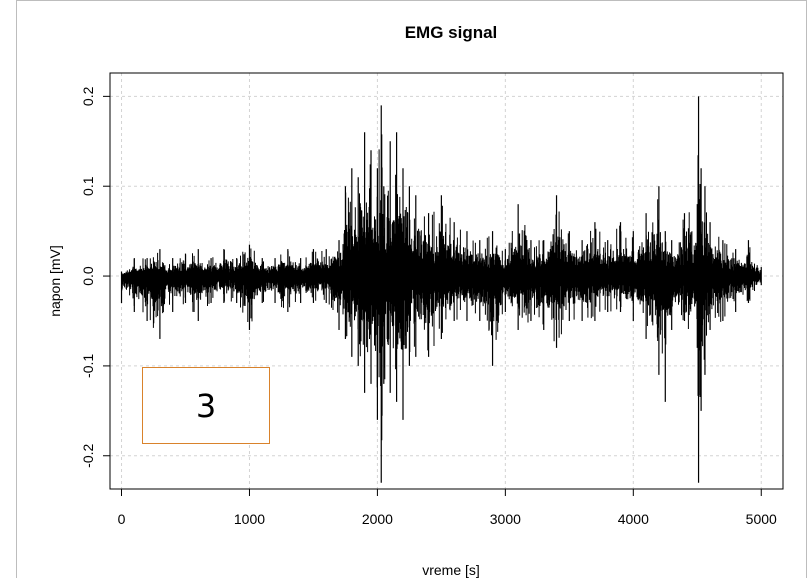  What do you see at coordinates (88, 366) in the screenshot?
I see `y-tick-label: -0.1` at bounding box center [88, 366].